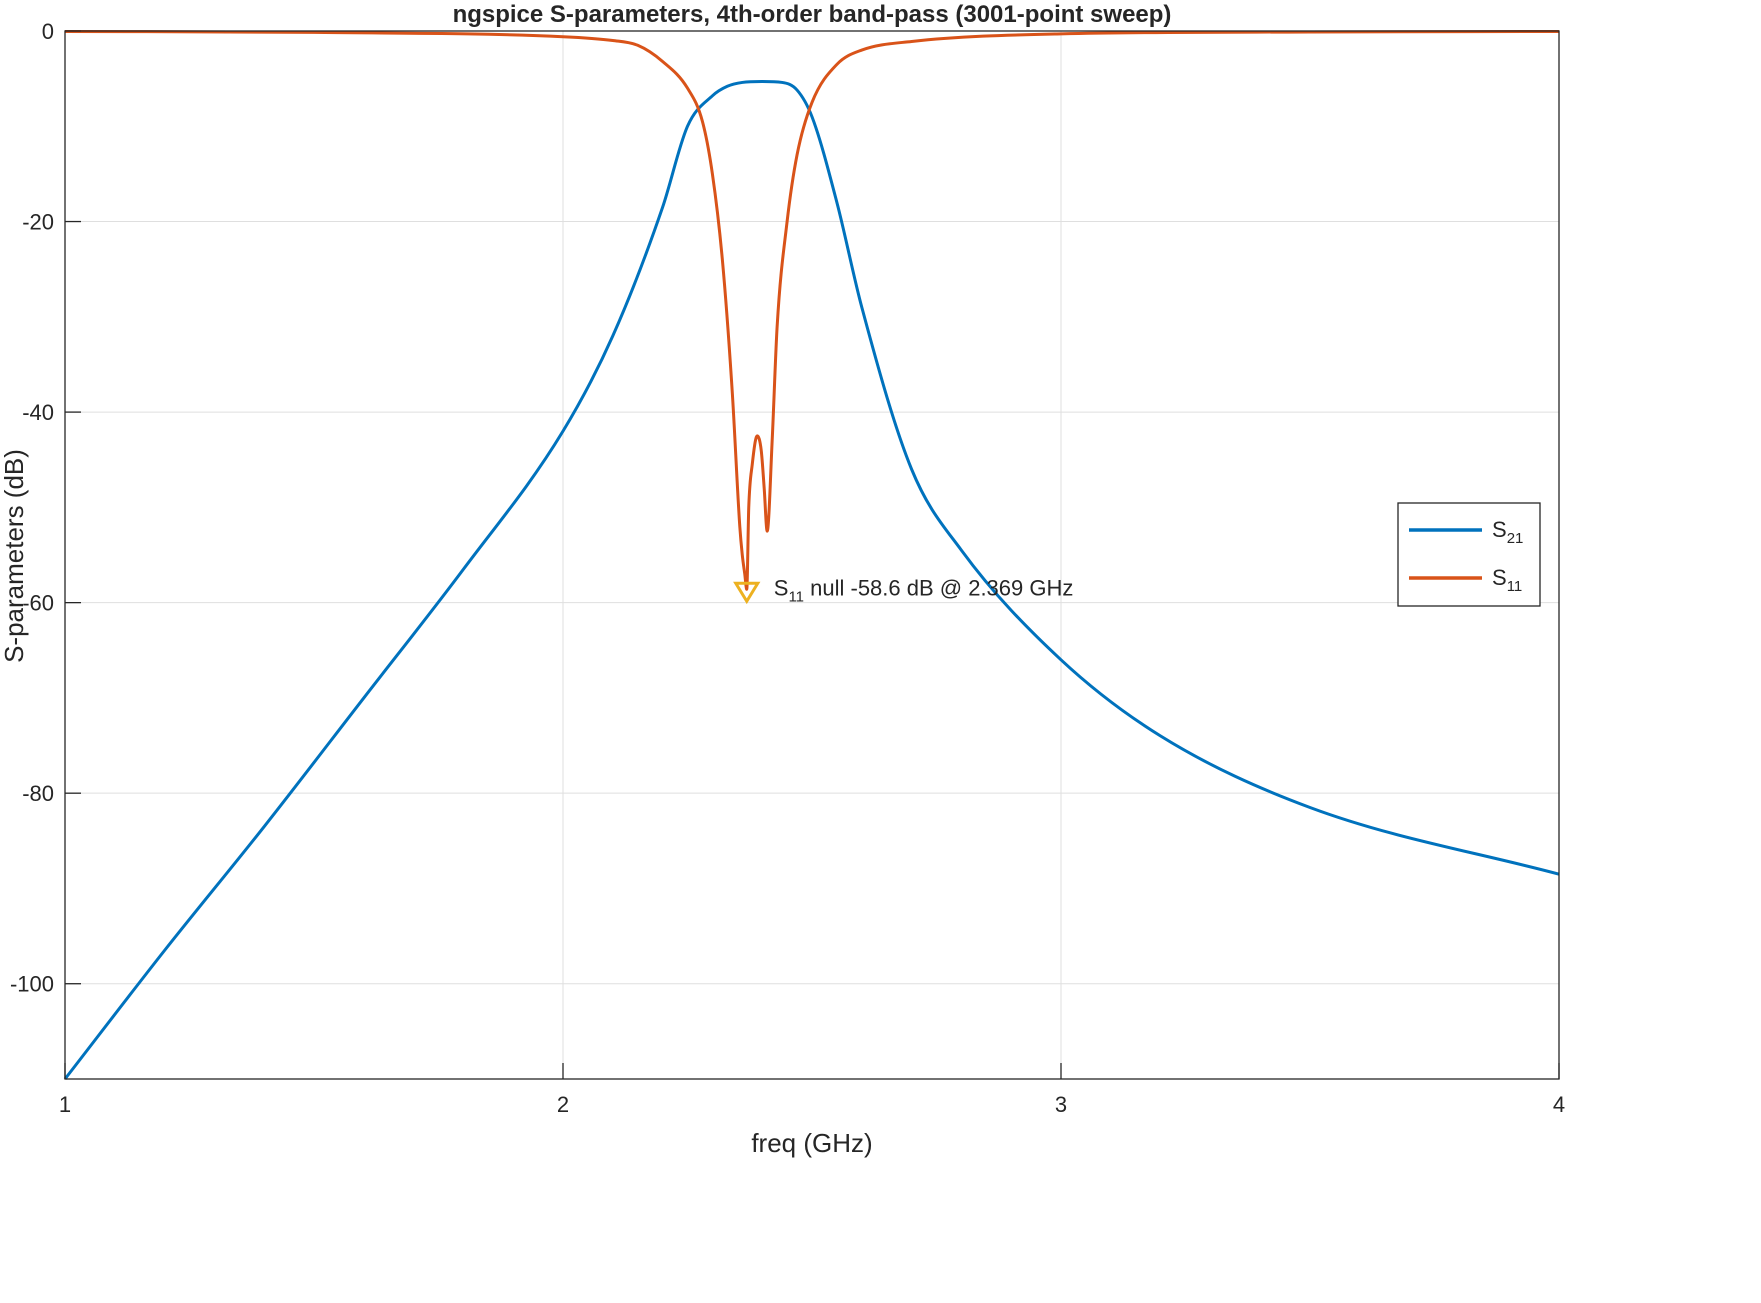 This screenshot has width=1761, height=1303. I want to click on legend-s11-main: S, so click(1499, 577).